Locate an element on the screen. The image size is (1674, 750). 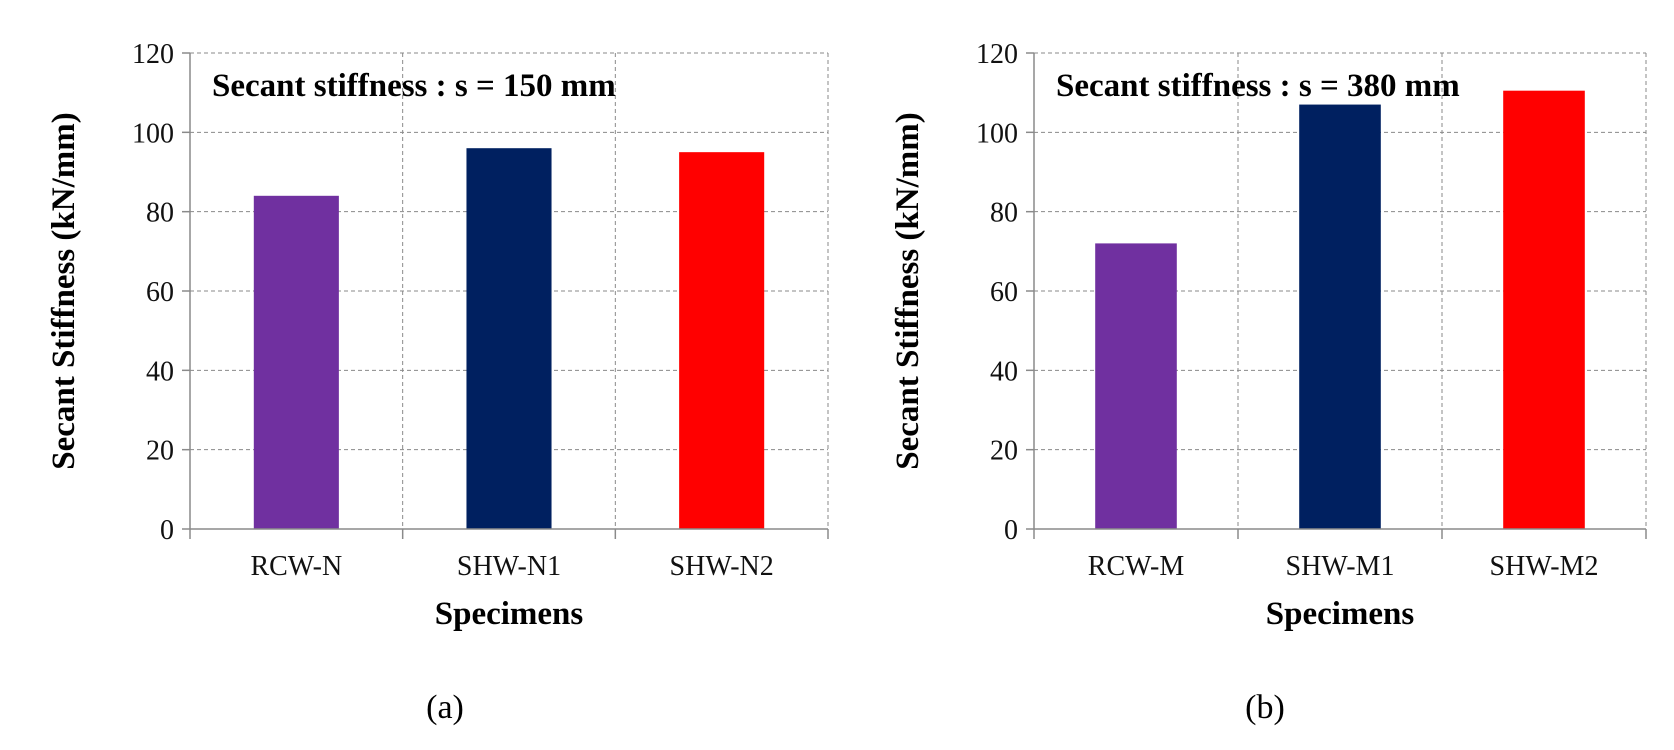
chart-title: Secant stiffness : s = 150 mm is located at coordinates (414, 86).